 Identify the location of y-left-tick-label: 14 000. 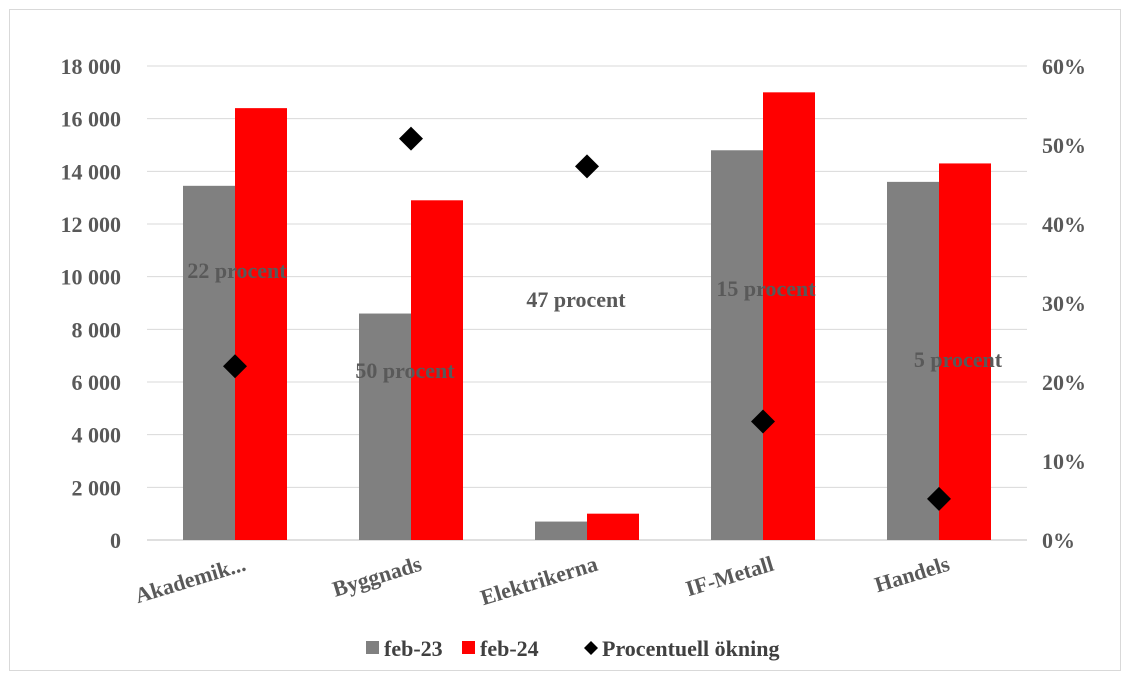
(91, 171).